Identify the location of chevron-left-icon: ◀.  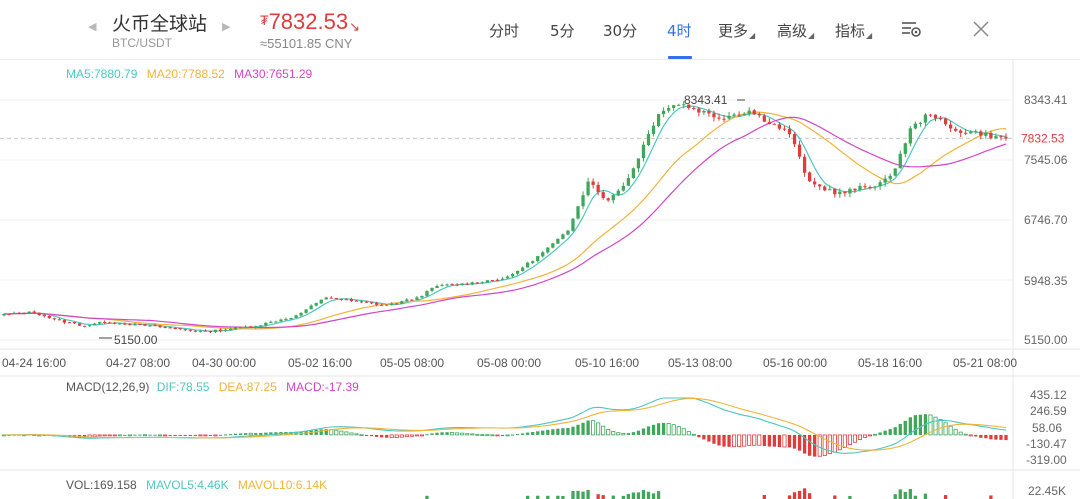
(92, 27).